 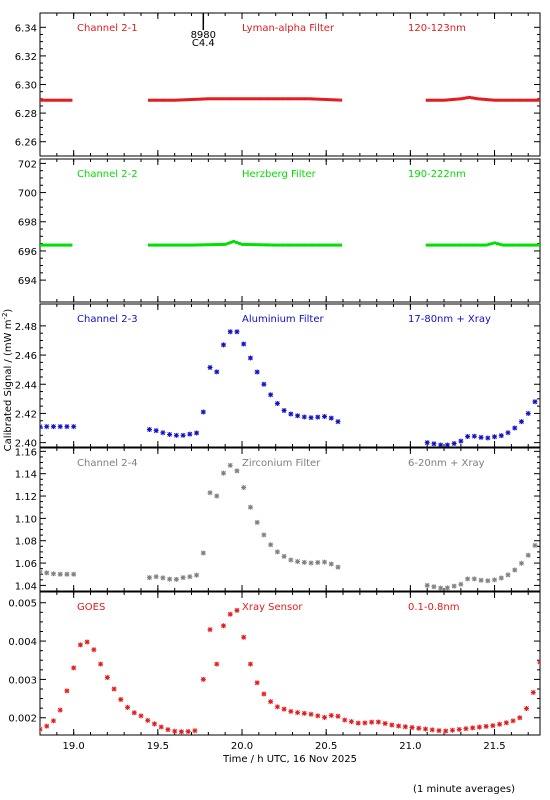 What do you see at coordinates (272, 607) in the screenshot?
I see `panel-filter-label: Xray Sensor` at bounding box center [272, 607].